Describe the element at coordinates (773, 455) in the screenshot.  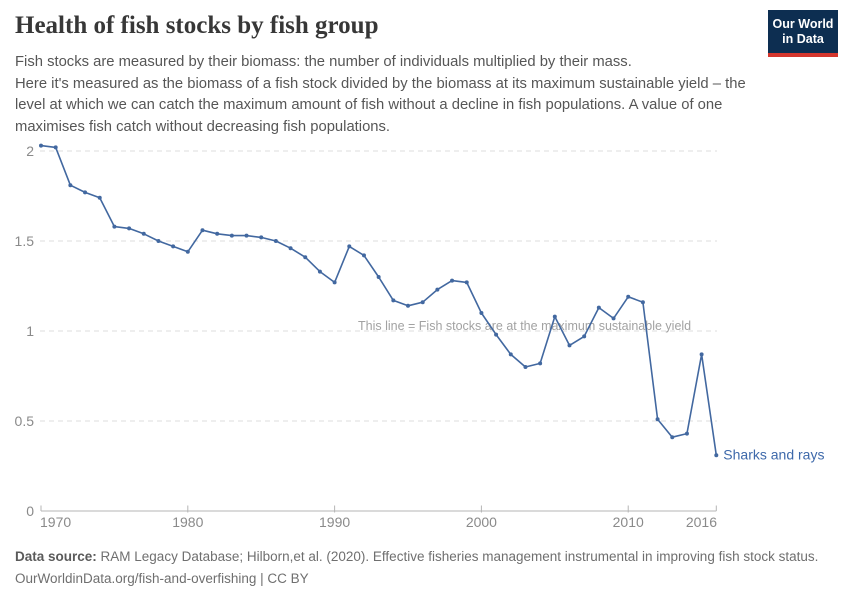
I see `series-end-label: Sharks and rays` at that location.